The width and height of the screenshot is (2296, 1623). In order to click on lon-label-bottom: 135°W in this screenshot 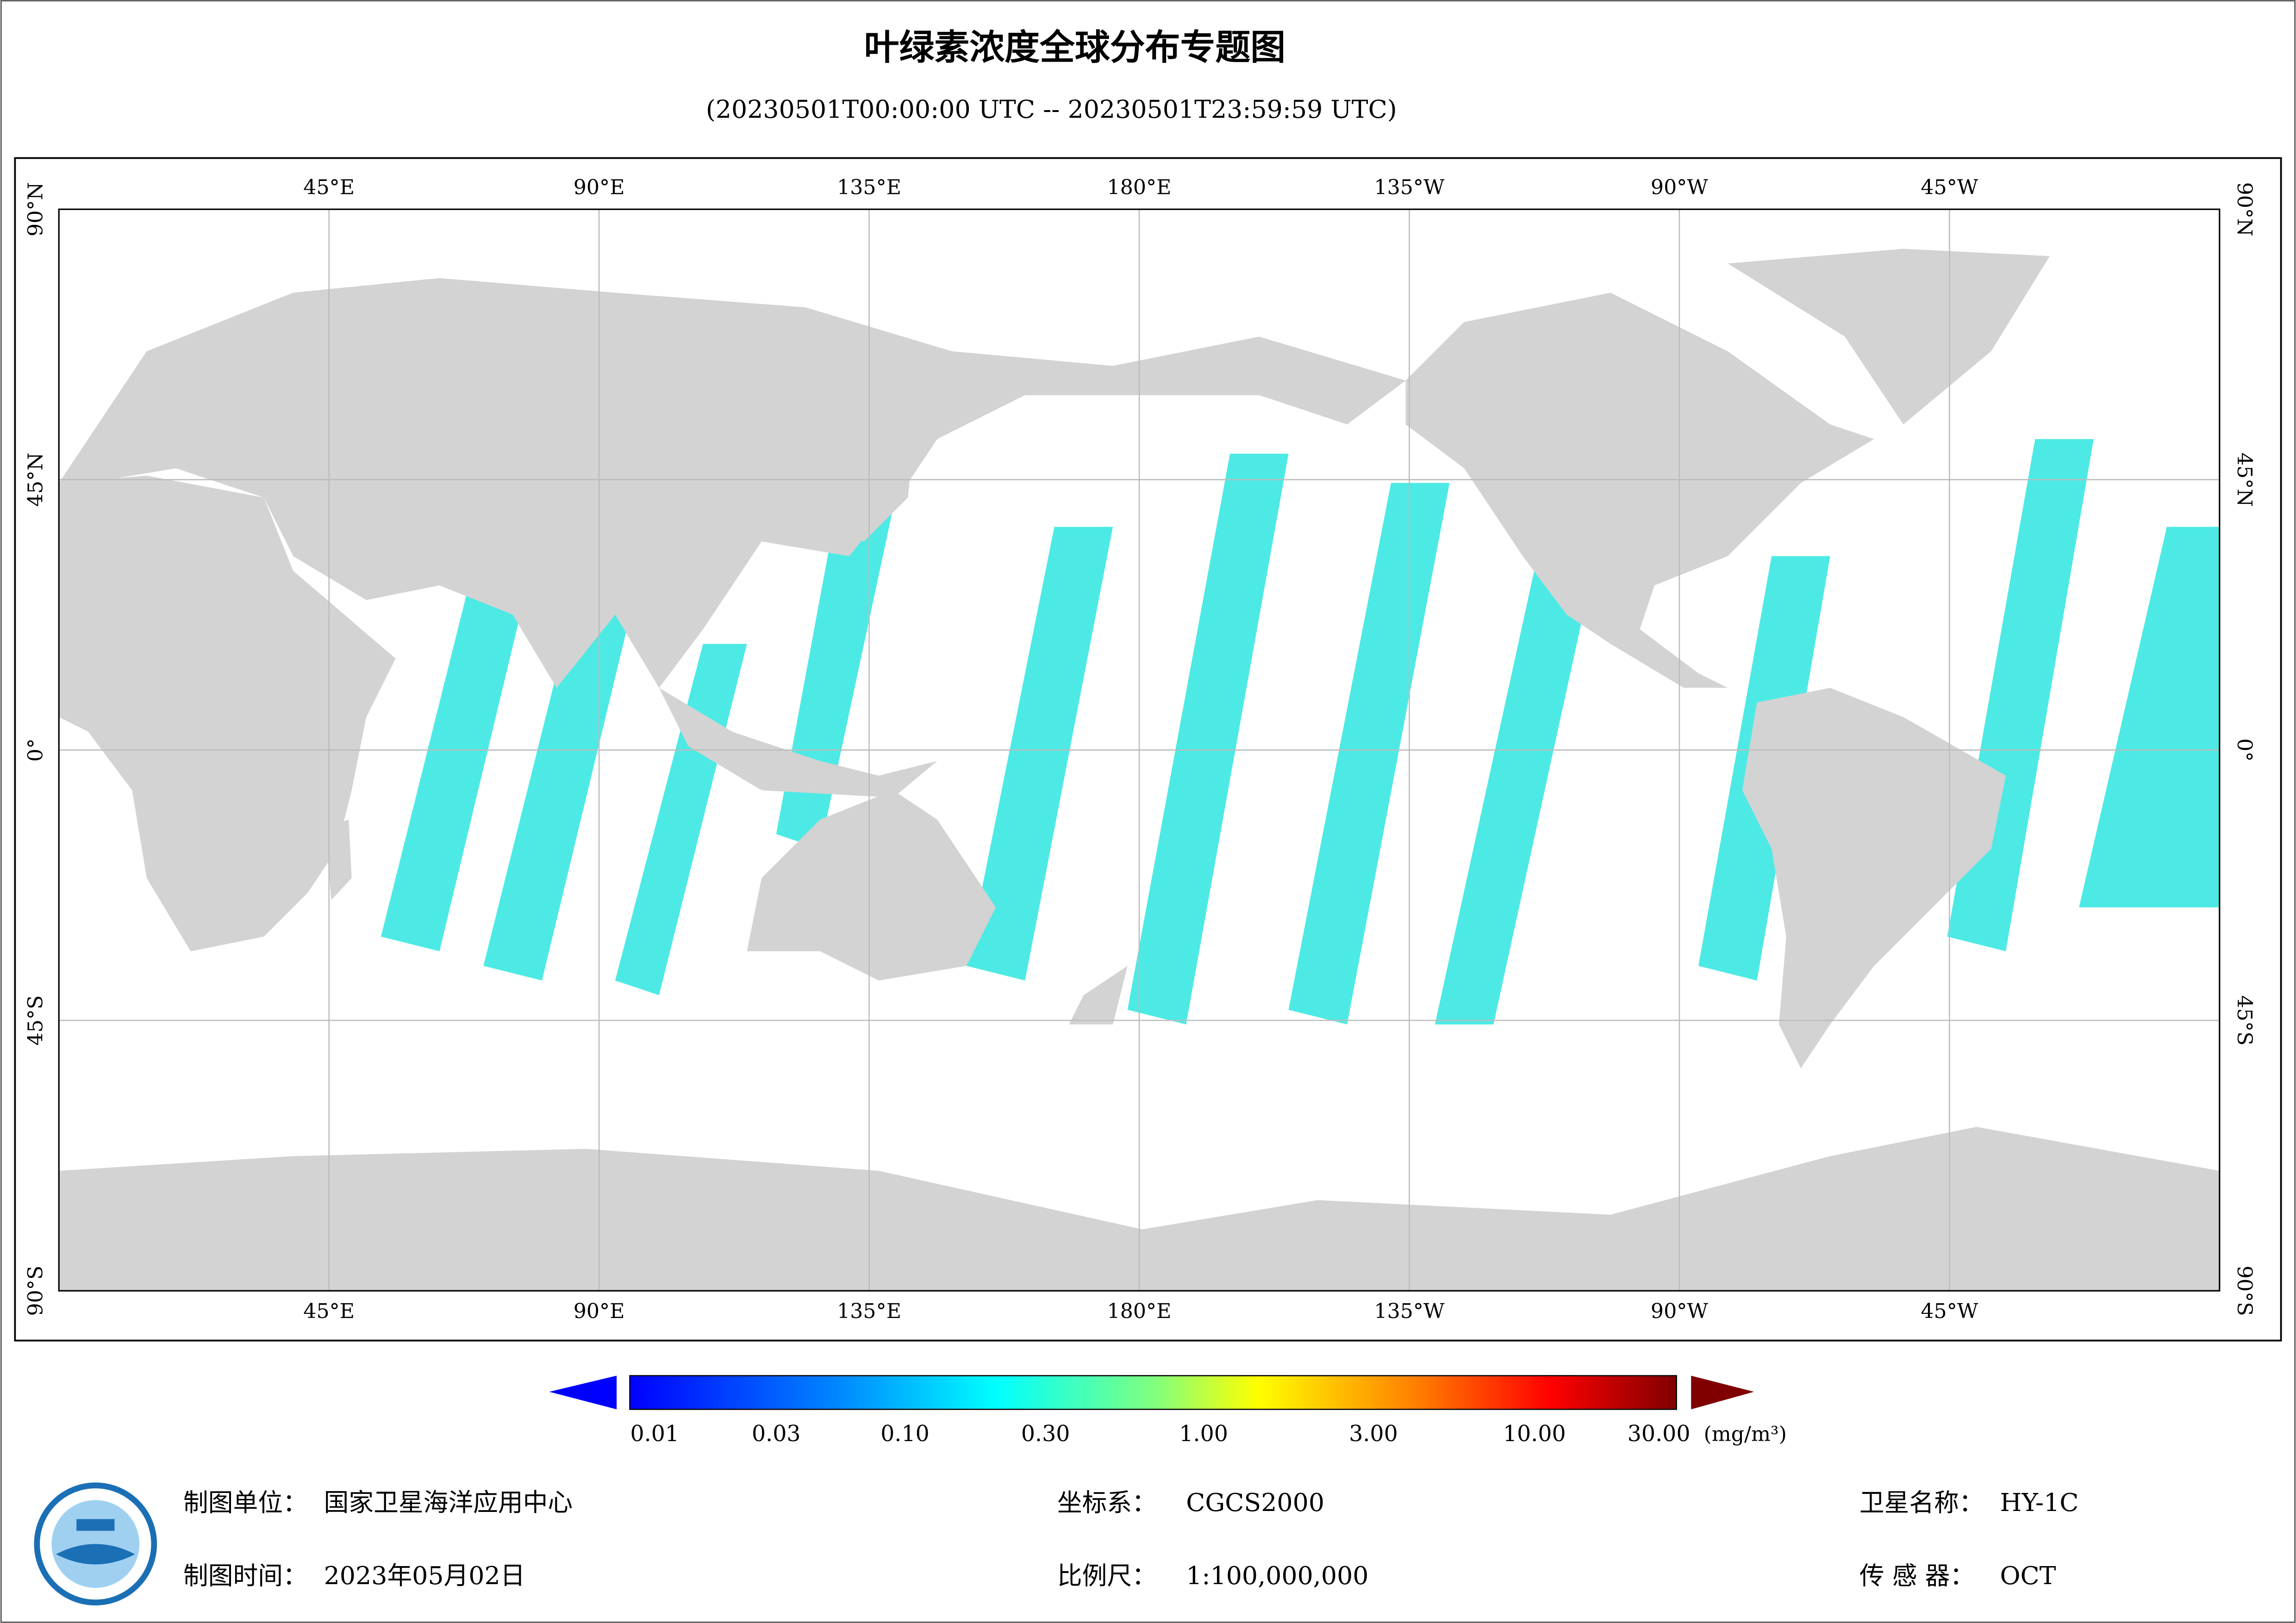, I will do `click(1409, 1311)`.